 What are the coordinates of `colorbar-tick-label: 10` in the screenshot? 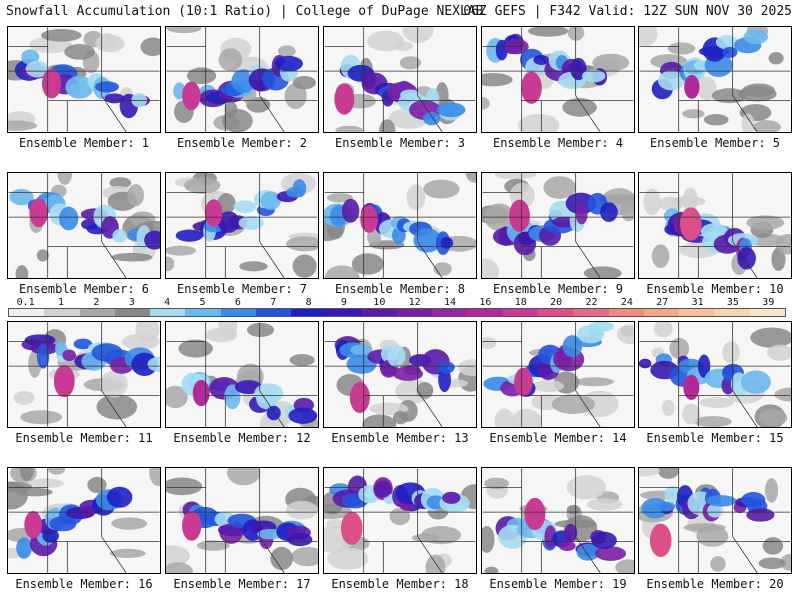 It's located at (379, 302).